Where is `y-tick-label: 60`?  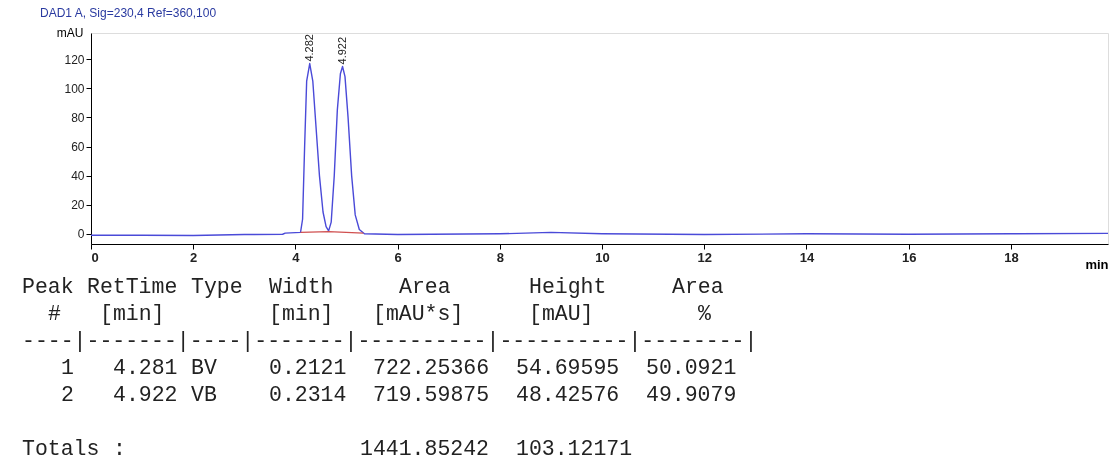
y-tick-label: 60 is located at coordinates (78, 147).